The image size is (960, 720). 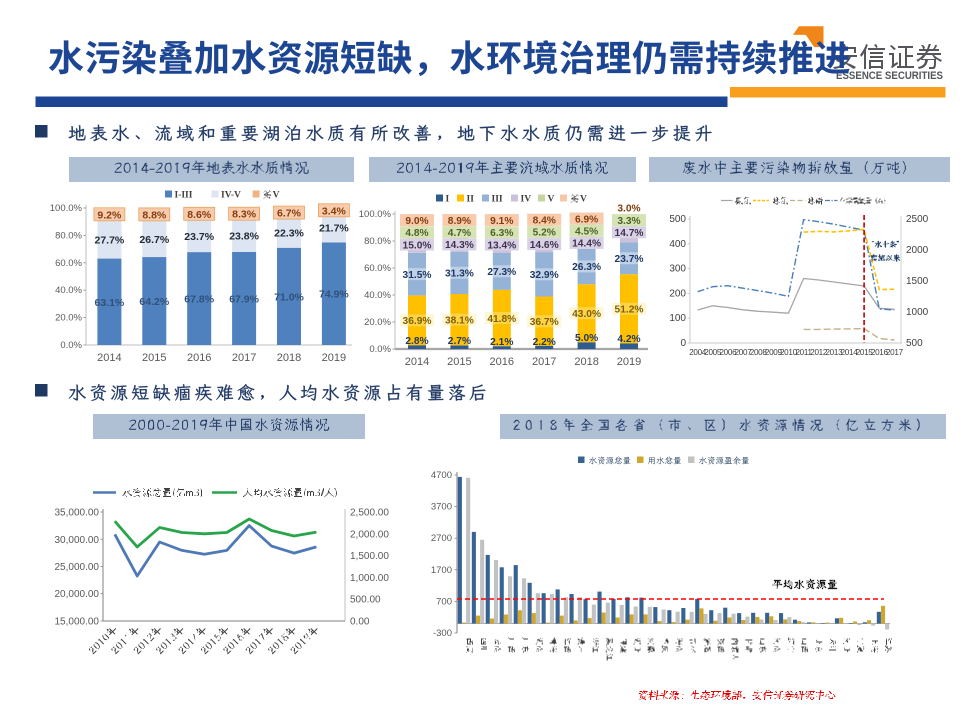 I want to click on svg-text: 14.3%, so click(x=459, y=245).